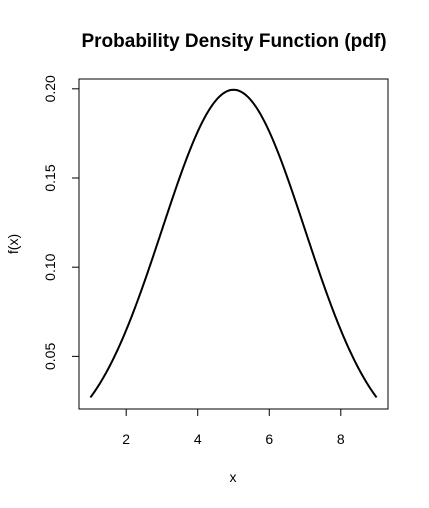  Describe the element at coordinates (198, 439) in the screenshot. I see `x-tick-label: 4` at that location.